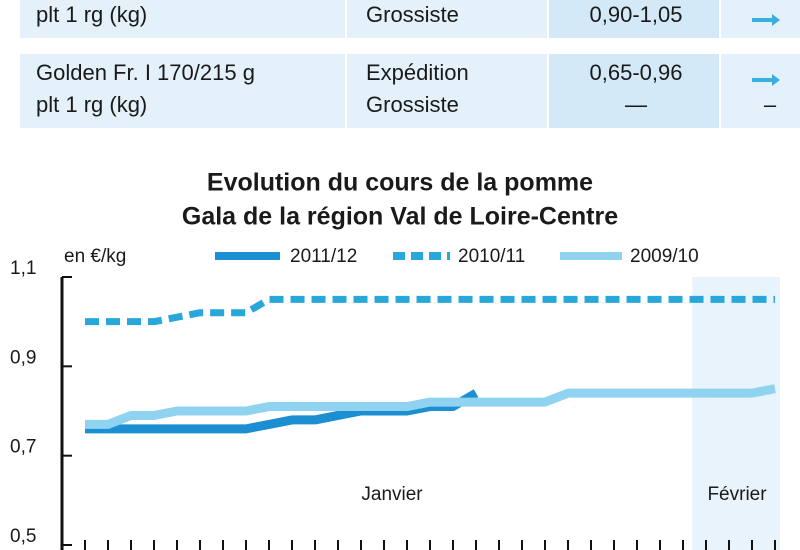 This screenshot has height=550, width=800. I want to click on chart-title: Gala de la région Val de Loire-Centre, so click(400, 217).